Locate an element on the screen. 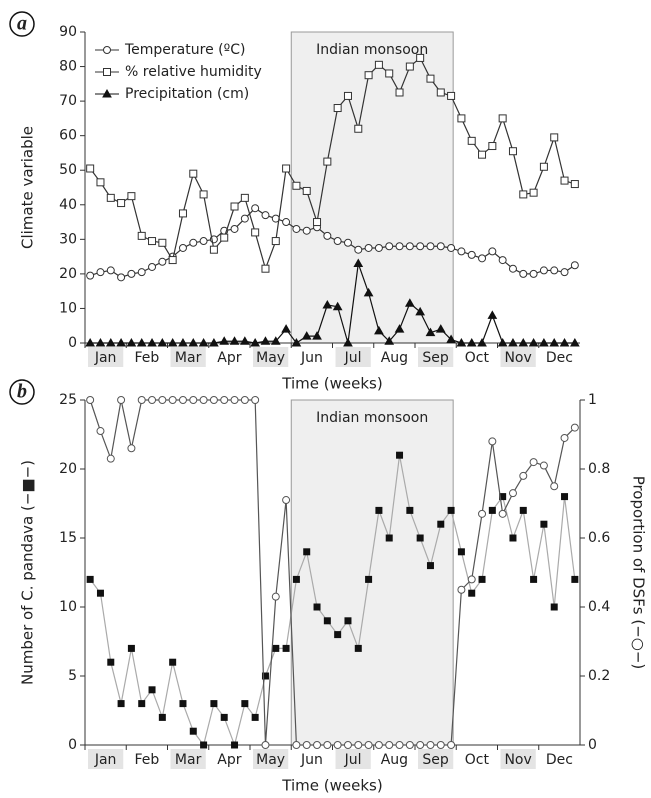  y-tick-label: 30 is located at coordinates (68, 239).